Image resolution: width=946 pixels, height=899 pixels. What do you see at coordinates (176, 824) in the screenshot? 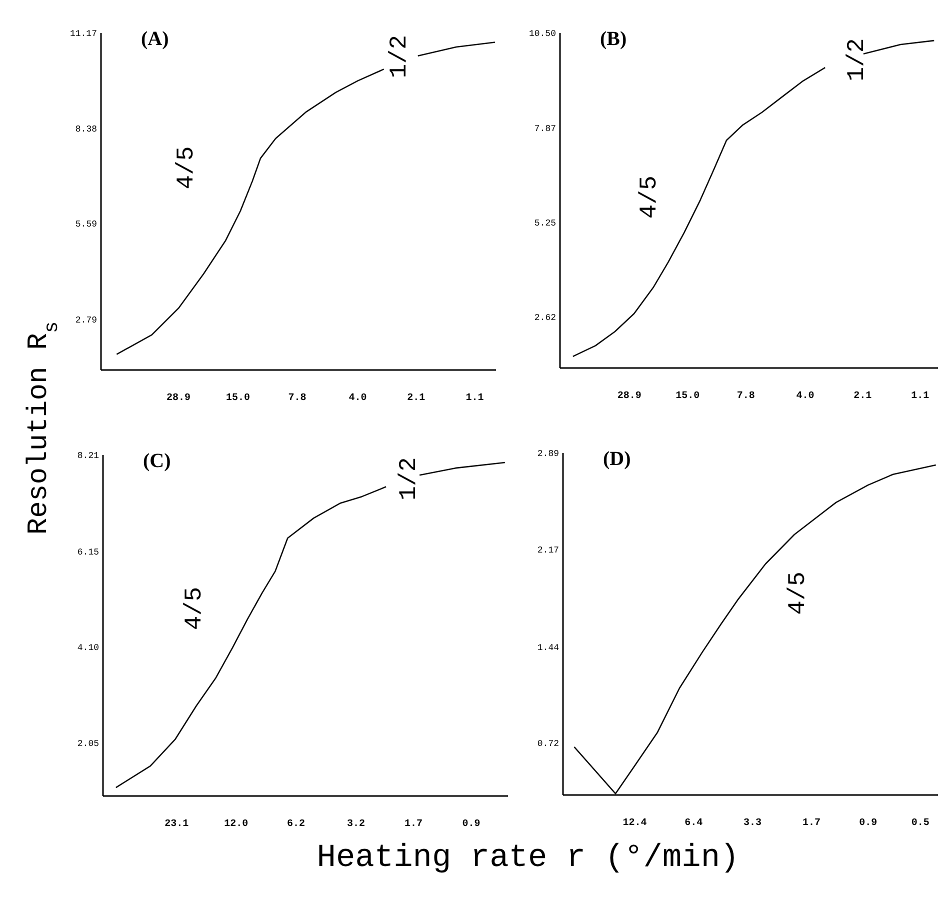
I see `x-tick-label: 23.1` at bounding box center [176, 824].